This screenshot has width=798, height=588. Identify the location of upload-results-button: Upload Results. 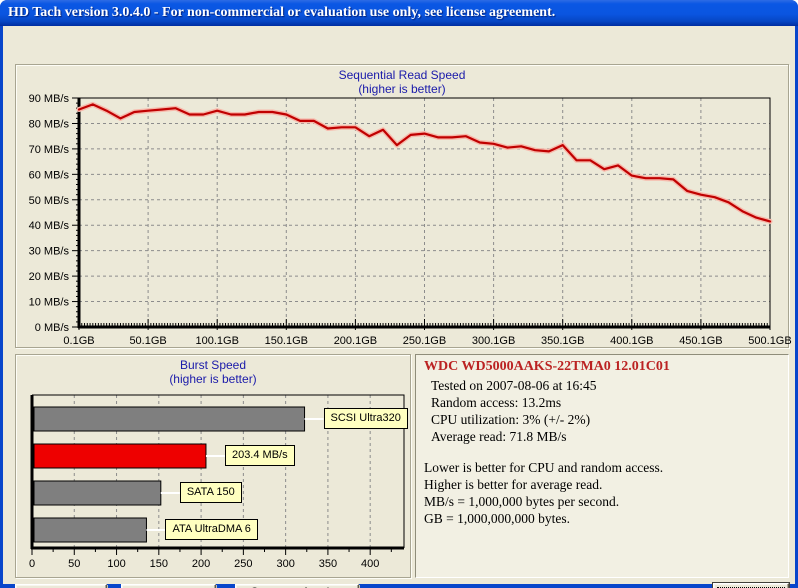
(168, 586).